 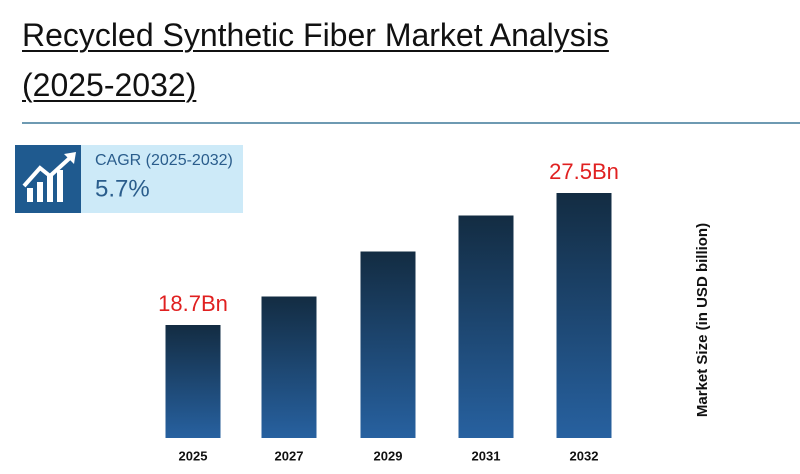 I want to click on value-label: 18.7Bn, so click(x=193, y=303).